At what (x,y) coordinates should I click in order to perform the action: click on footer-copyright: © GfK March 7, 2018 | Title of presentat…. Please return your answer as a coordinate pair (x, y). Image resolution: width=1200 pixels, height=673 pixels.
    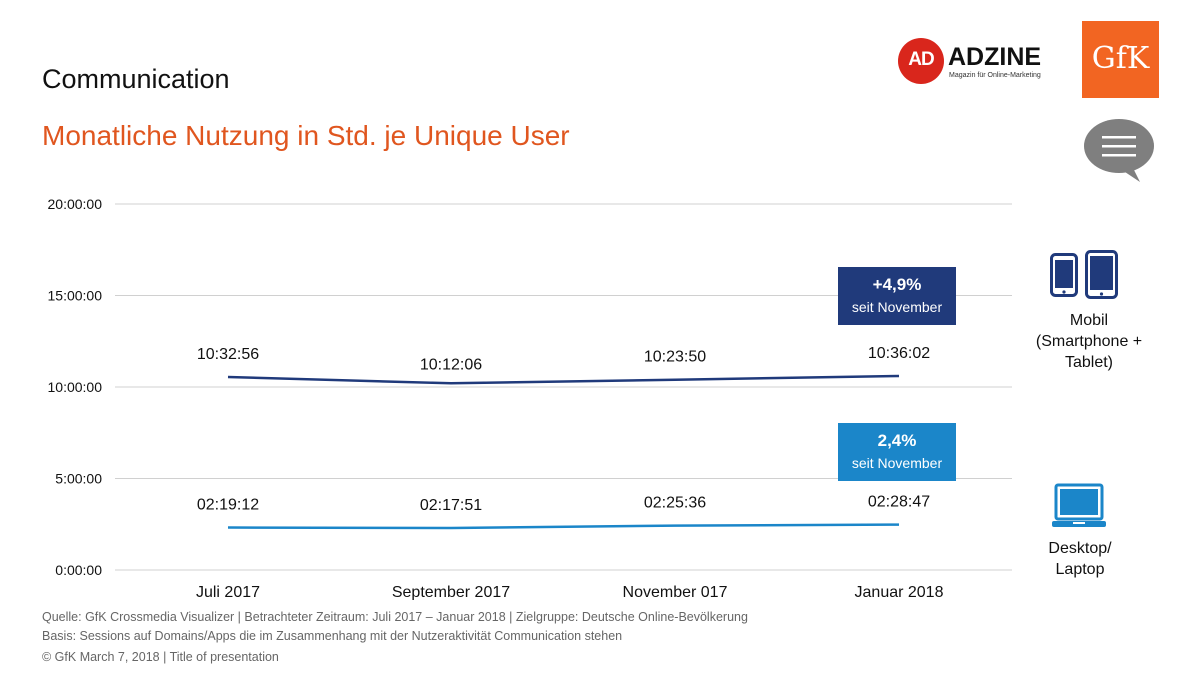
    Looking at the image, I should click on (160, 657).